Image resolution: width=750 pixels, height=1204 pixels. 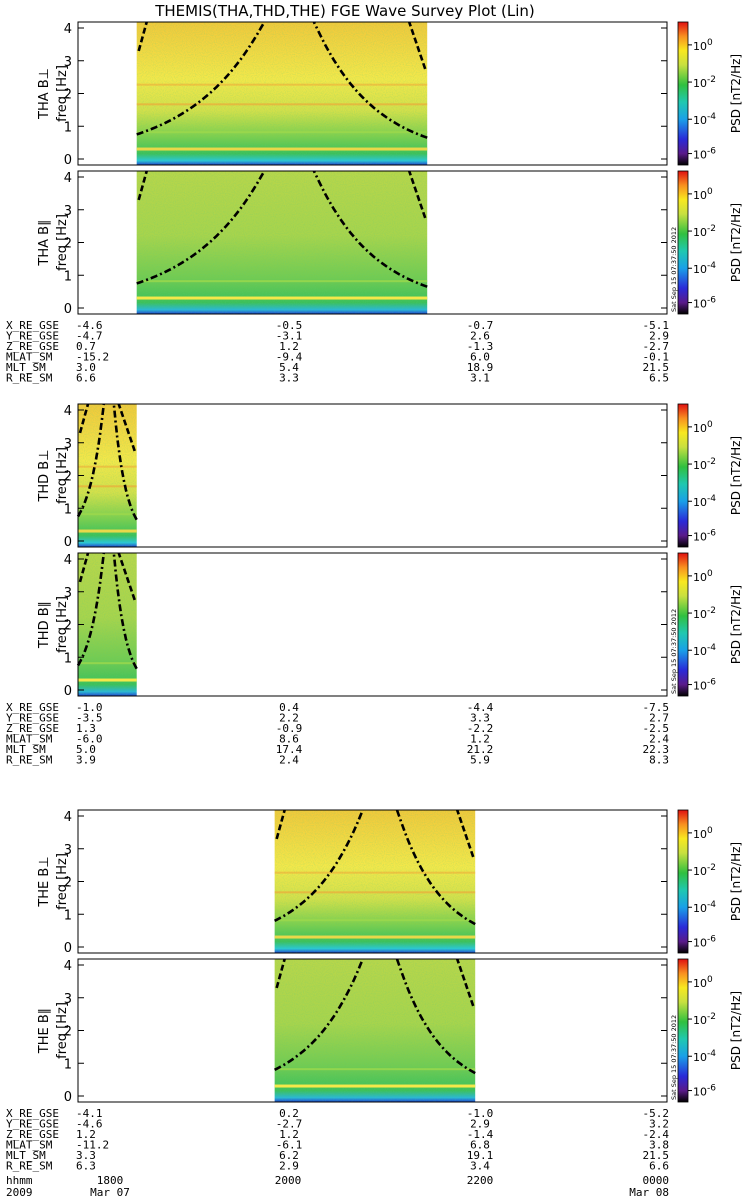 I want to click on ephemeris-value: -2.7, so click(x=656, y=346).